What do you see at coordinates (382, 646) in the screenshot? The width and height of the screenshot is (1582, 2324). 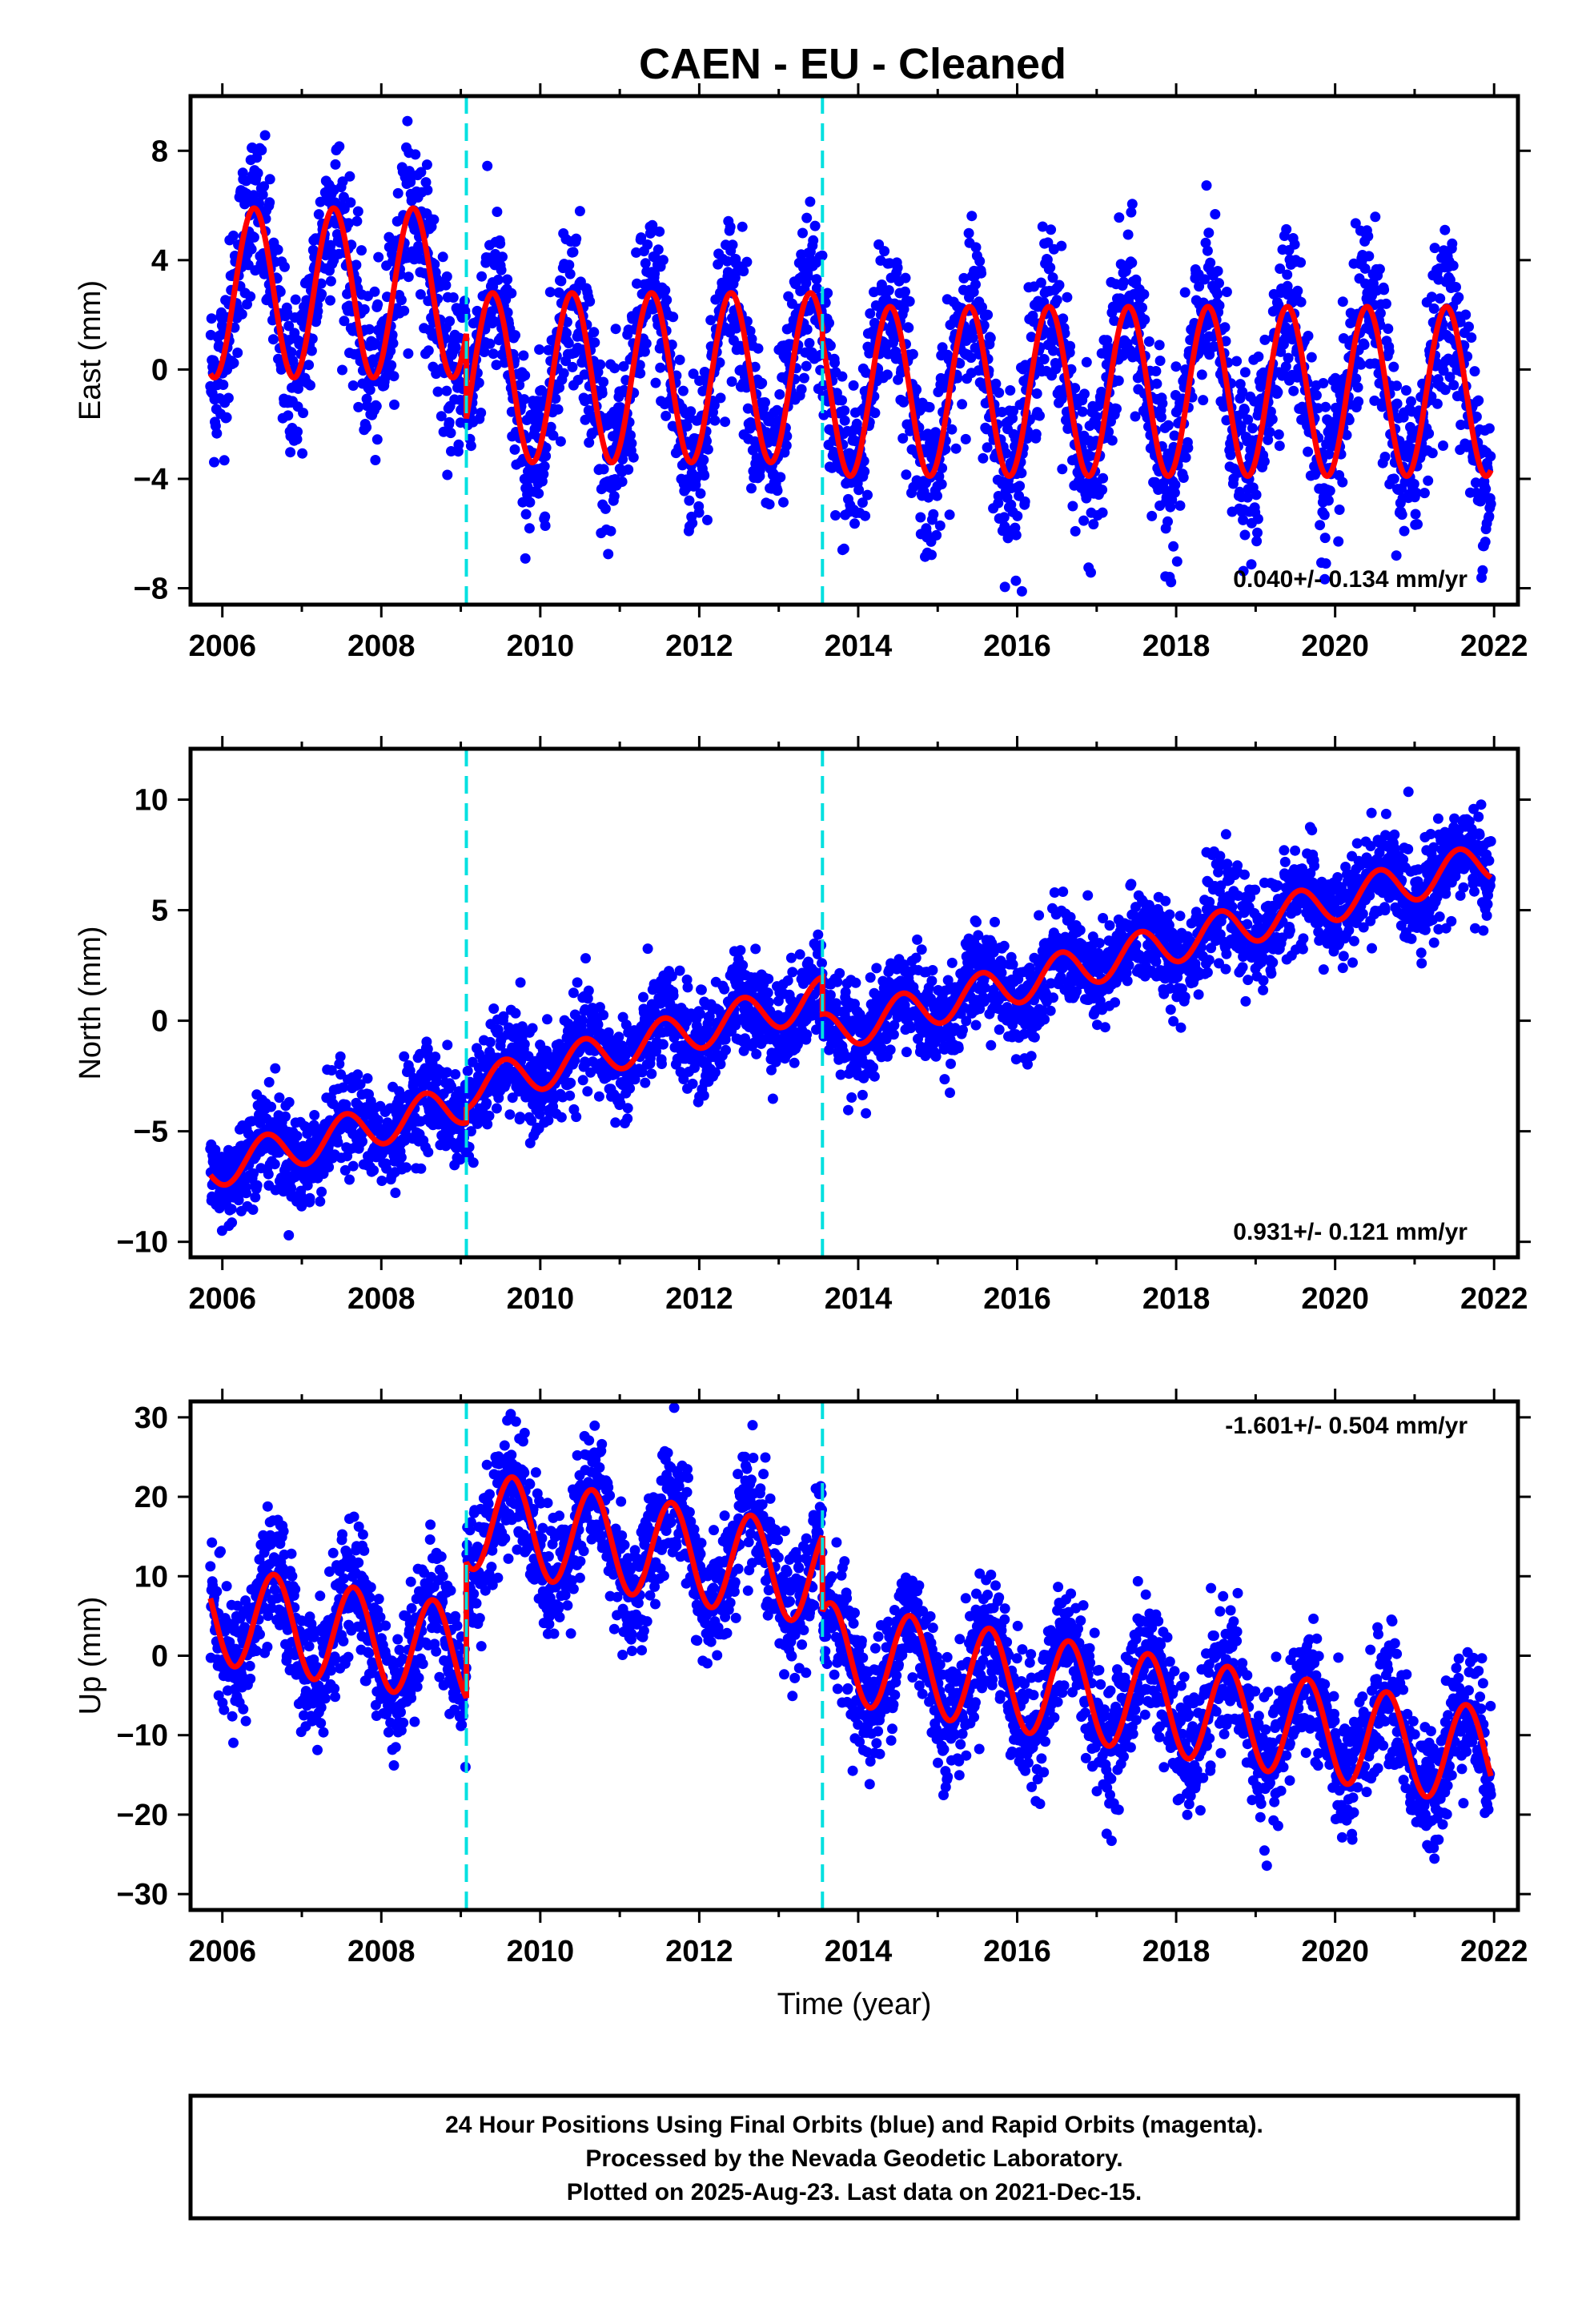 I see `x-tick-label: 2008` at bounding box center [382, 646].